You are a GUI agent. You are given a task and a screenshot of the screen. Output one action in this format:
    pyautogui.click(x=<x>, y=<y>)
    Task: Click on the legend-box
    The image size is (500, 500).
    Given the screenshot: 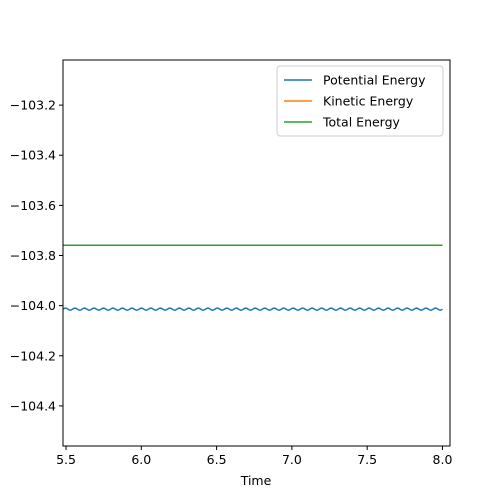 What is the action you would take?
    pyautogui.click(x=360, y=101)
    